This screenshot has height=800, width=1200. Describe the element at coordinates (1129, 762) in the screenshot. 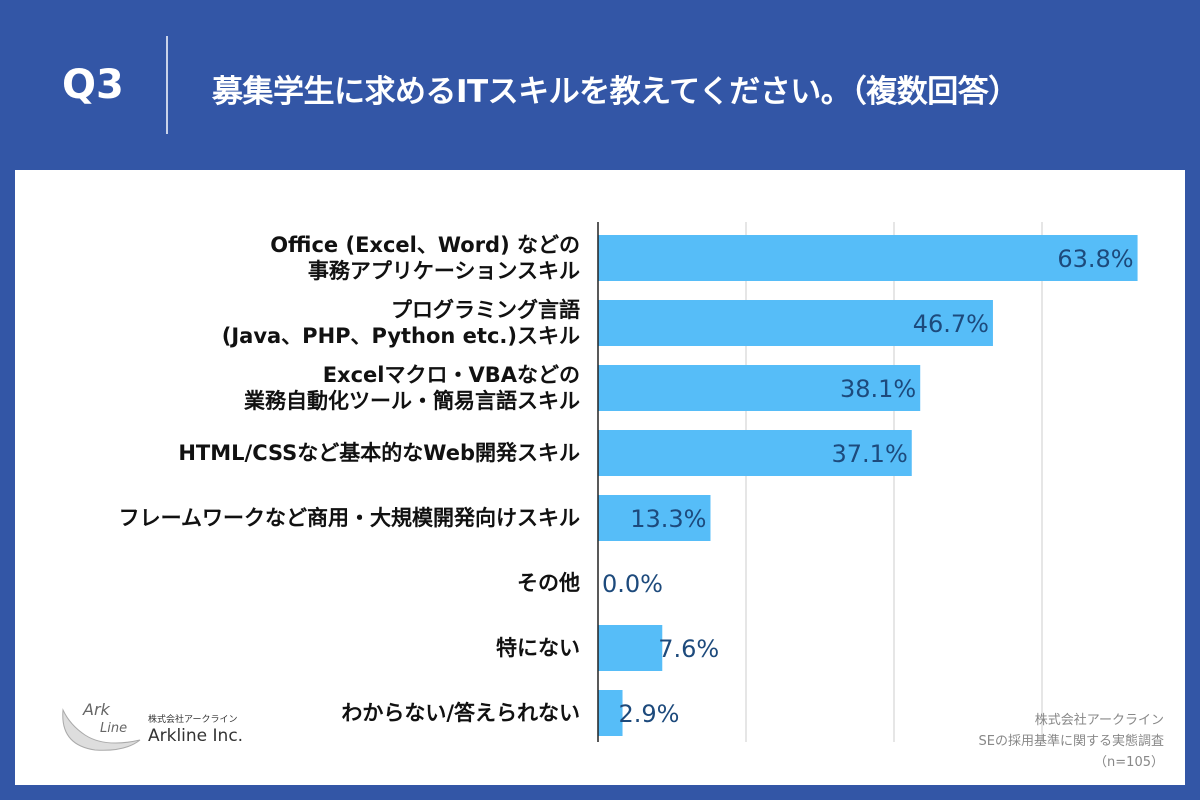

I see `sample-size: （n=105）` at that location.